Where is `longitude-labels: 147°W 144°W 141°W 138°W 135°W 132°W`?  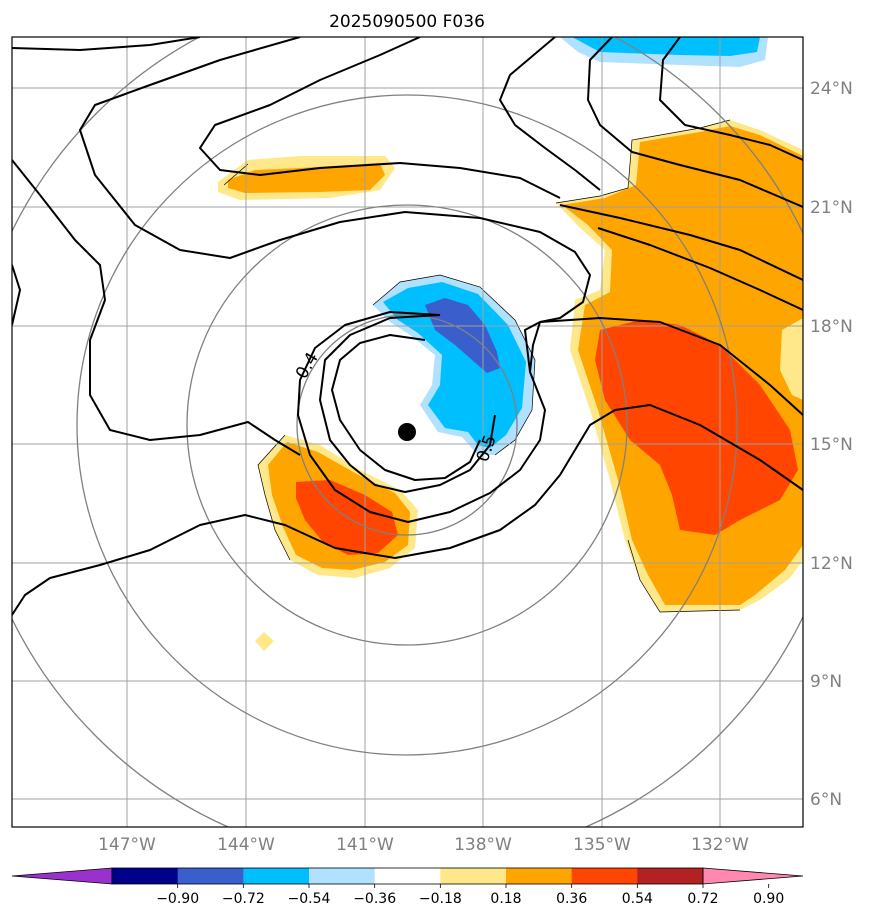
longitude-labels: 147°W 144°W 141°W 138°W 135°W 132°W is located at coordinates (423, 845).